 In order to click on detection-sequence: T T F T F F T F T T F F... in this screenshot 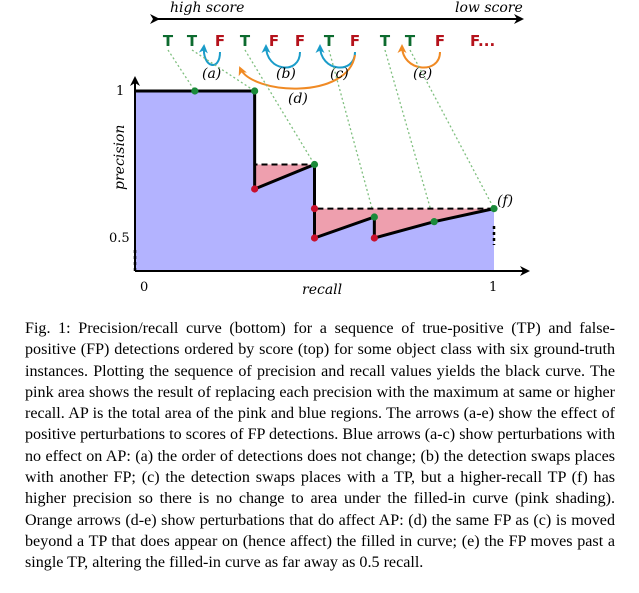, I will do `click(329, 41)`.